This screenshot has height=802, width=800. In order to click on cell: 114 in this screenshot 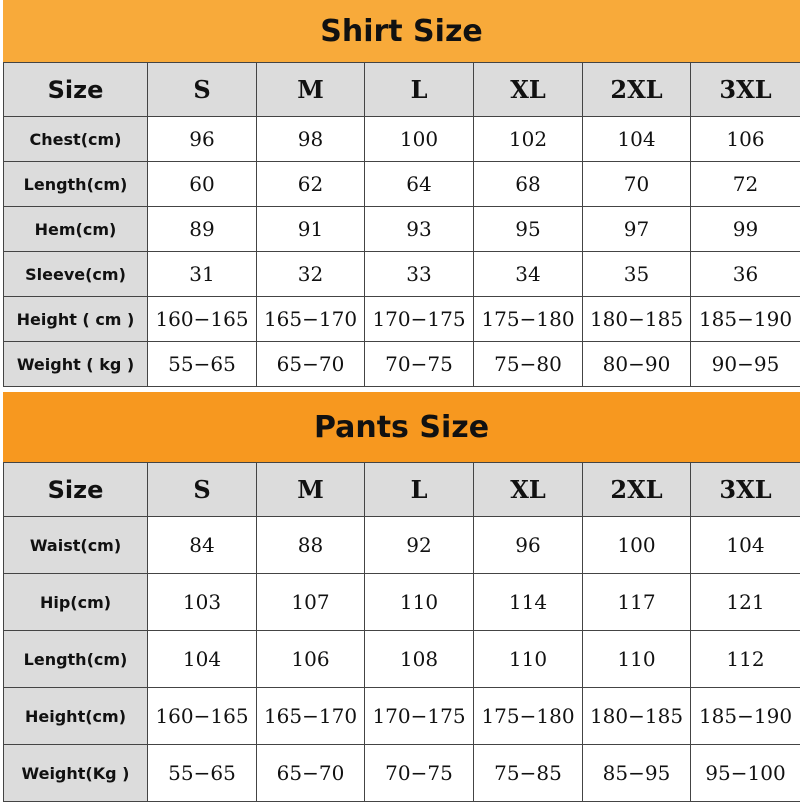, I will do `click(528, 602)`.